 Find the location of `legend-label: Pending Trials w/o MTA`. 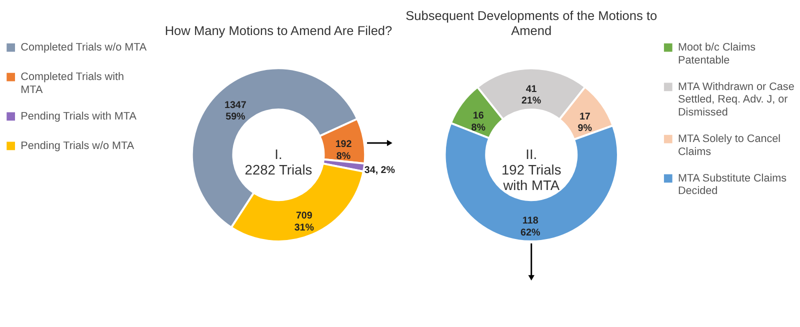

legend-label: Pending Trials w/o MTA is located at coordinates (77, 146).